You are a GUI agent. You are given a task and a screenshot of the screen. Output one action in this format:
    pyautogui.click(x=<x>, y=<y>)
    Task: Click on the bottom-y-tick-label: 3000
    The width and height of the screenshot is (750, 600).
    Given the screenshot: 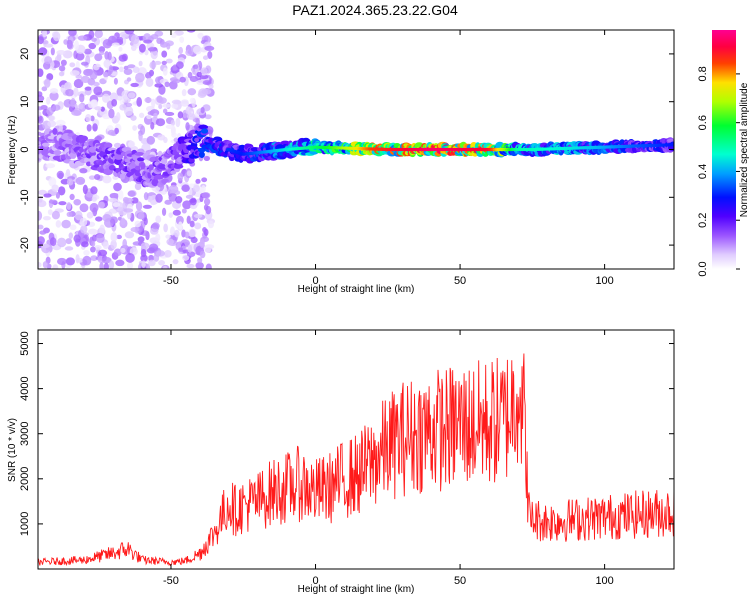 What is the action you would take?
    pyautogui.click(x=25, y=433)
    